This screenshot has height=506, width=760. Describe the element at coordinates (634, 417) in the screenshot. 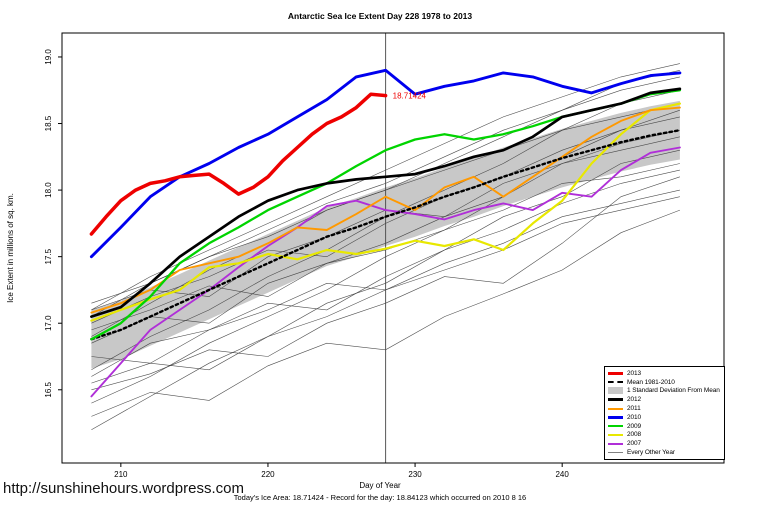

I see `legend-label: 2010` at that location.